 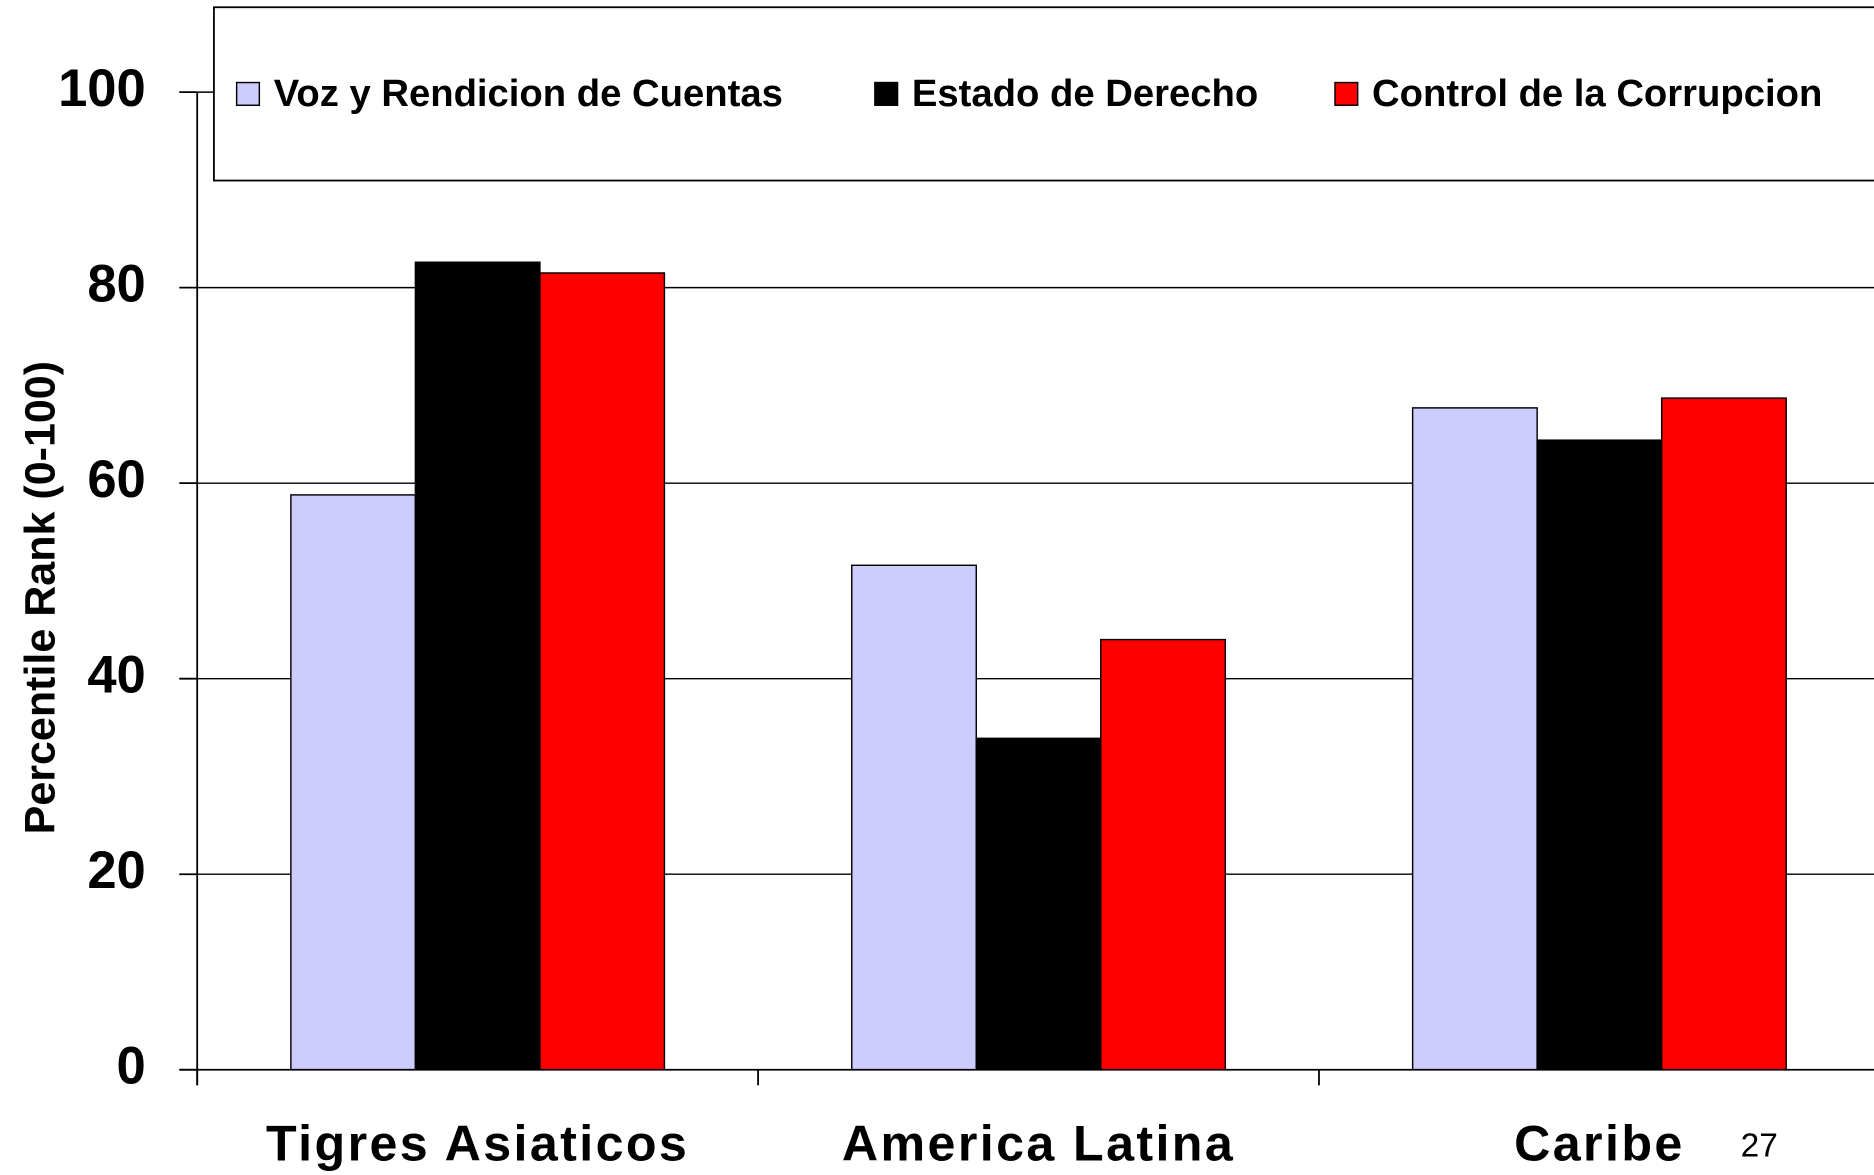 What do you see at coordinates (1038, 1144) in the screenshot?
I see `x-tick-label: America Latina` at bounding box center [1038, 1144].